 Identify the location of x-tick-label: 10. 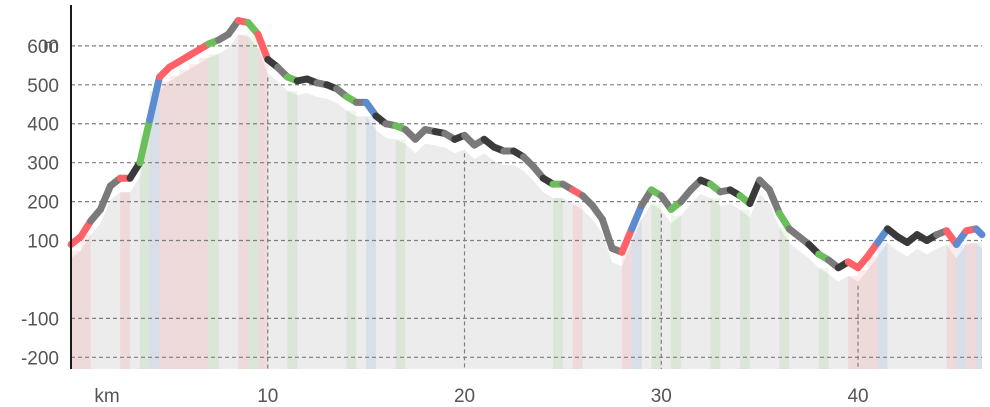
(267, 396).